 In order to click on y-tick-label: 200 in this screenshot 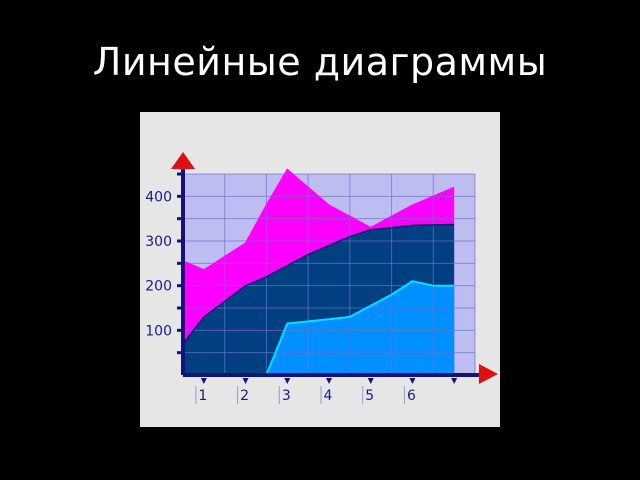, I will do `click(158, 287)`.